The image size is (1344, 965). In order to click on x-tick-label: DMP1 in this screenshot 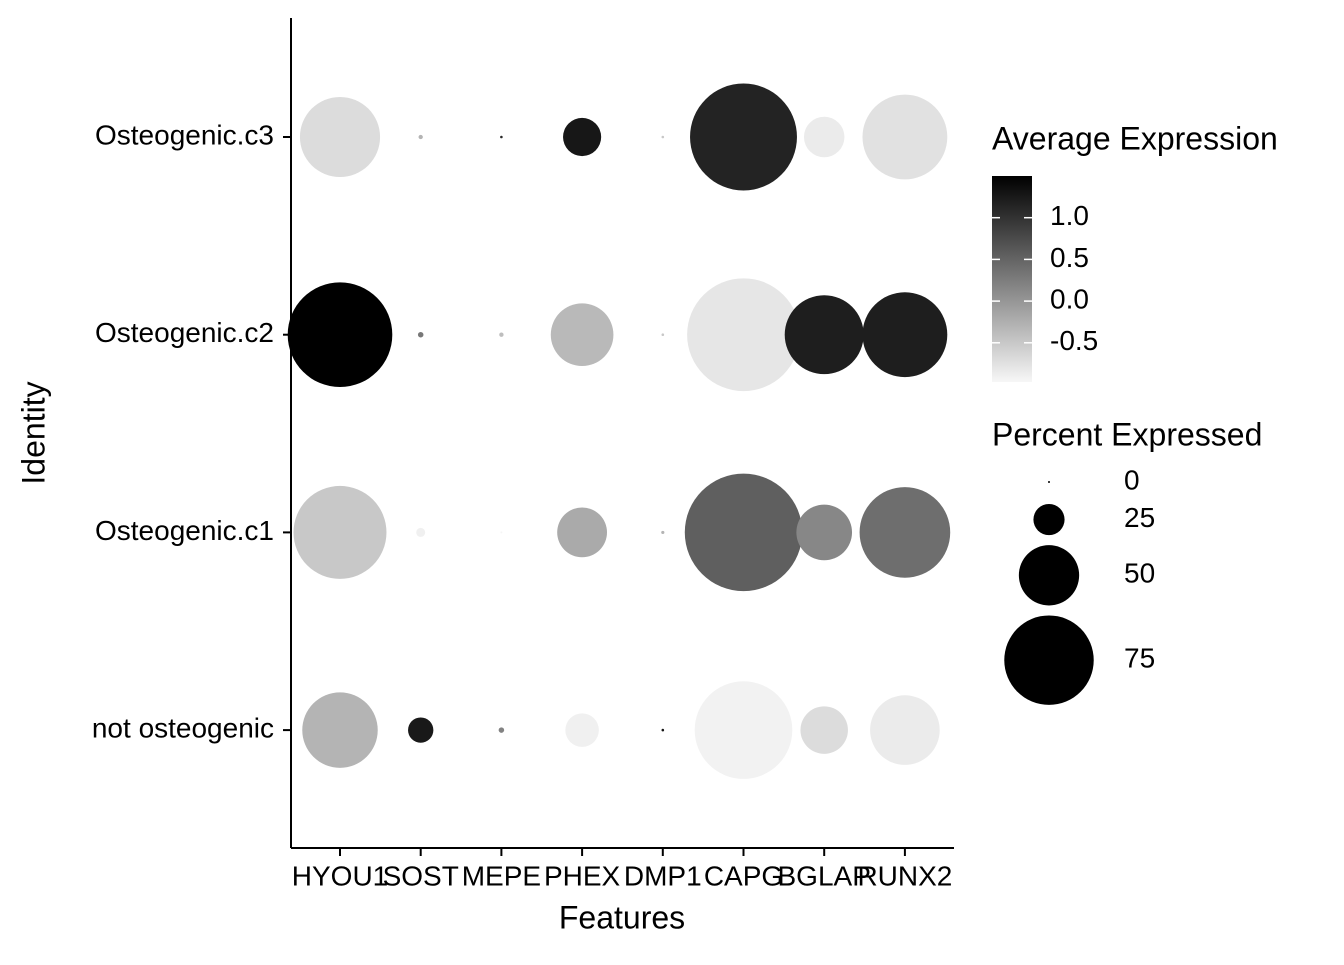, I will do `click(663, 875)`.